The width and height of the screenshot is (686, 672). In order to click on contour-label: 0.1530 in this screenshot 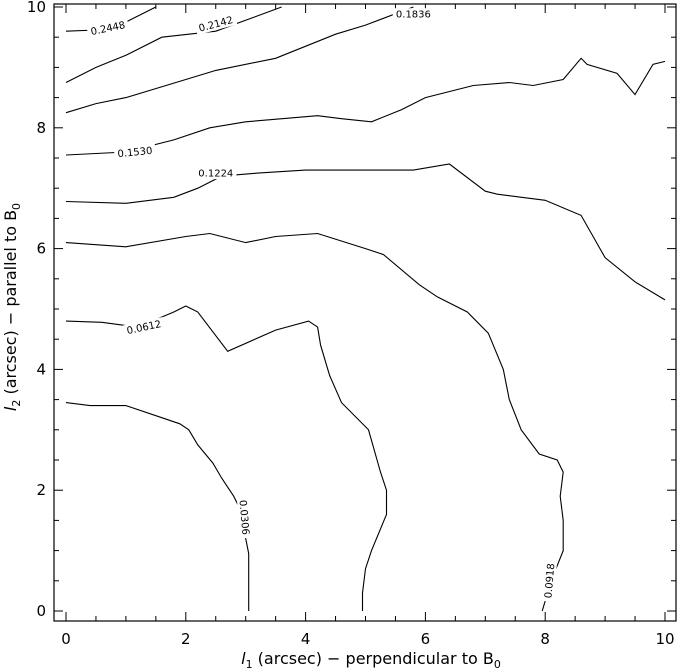, I will do `click(135, 153)`.